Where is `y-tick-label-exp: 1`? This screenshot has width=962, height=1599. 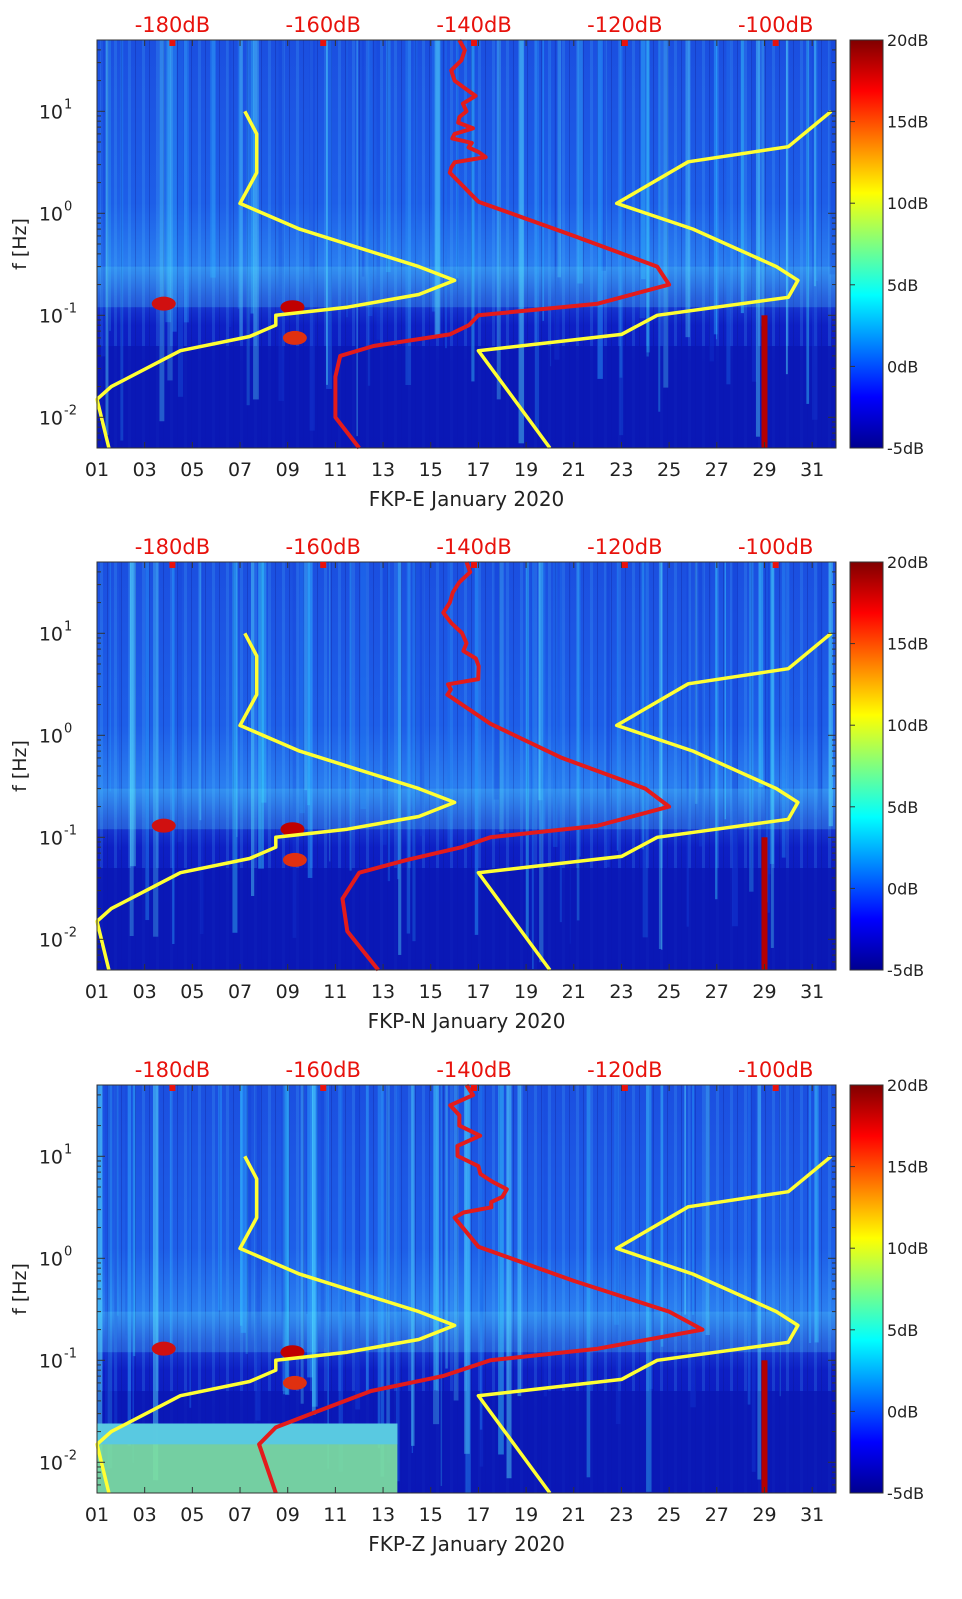 y-tick-label-exp: 1 is located at coordinates (68, 1149).